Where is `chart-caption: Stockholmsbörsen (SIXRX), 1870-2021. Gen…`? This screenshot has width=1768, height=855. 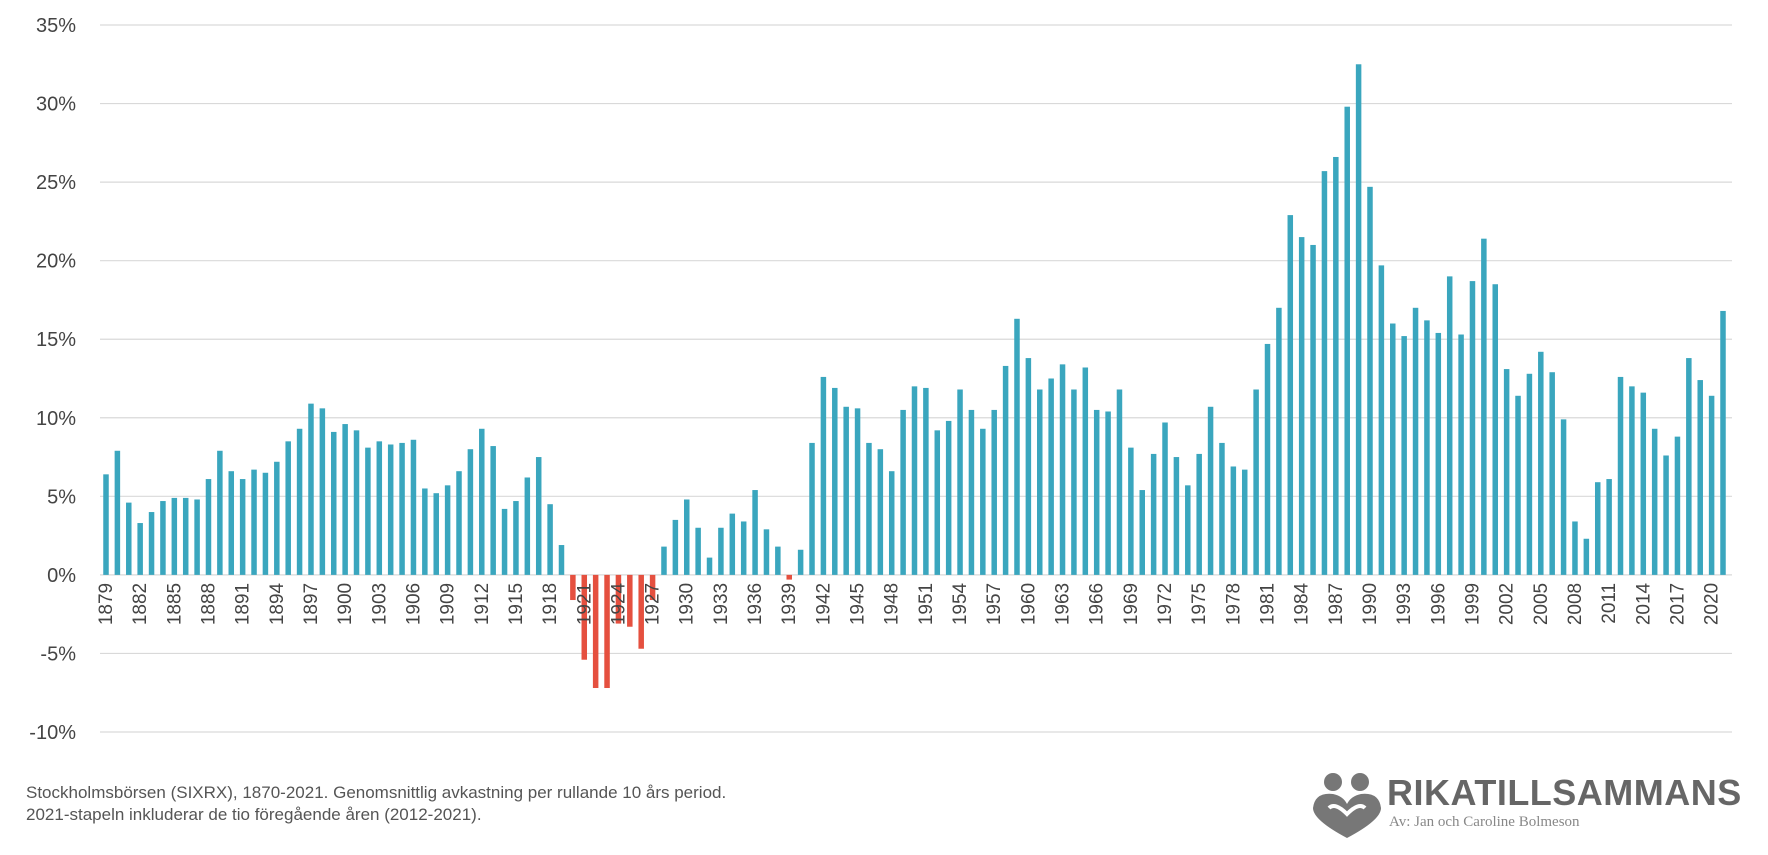 chart-caption: Stockholmsbörsen (SIXRX), 1870-2021. Gen… is located at coordinates (376, 804).